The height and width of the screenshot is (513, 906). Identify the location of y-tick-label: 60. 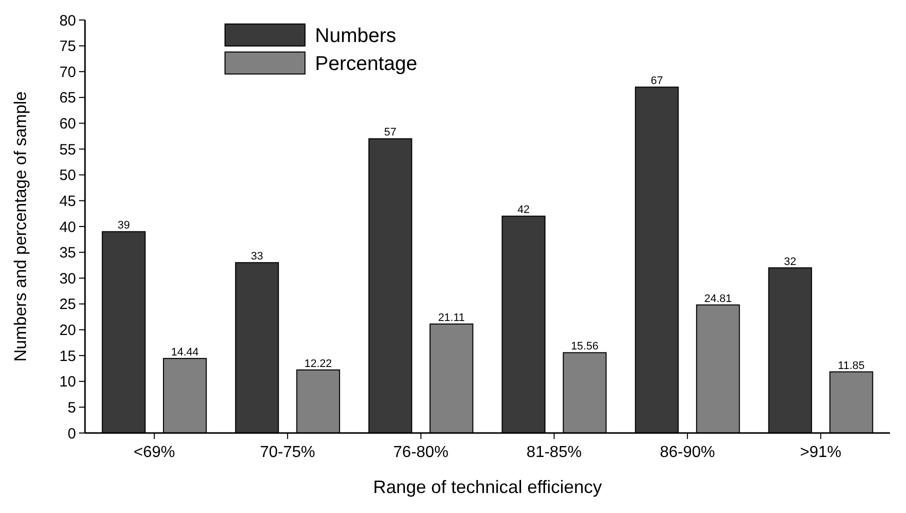
(67, 124).